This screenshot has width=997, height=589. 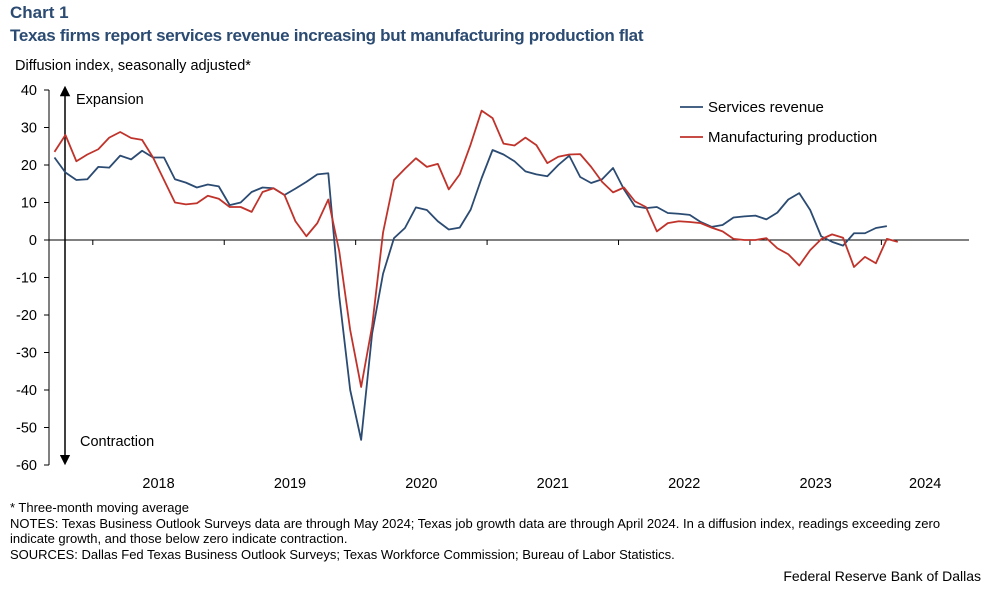 What do you see at coordinates (26, 391) in the screenshot?
I see `y-tick-label: -40` at bounding box center [26, 391].